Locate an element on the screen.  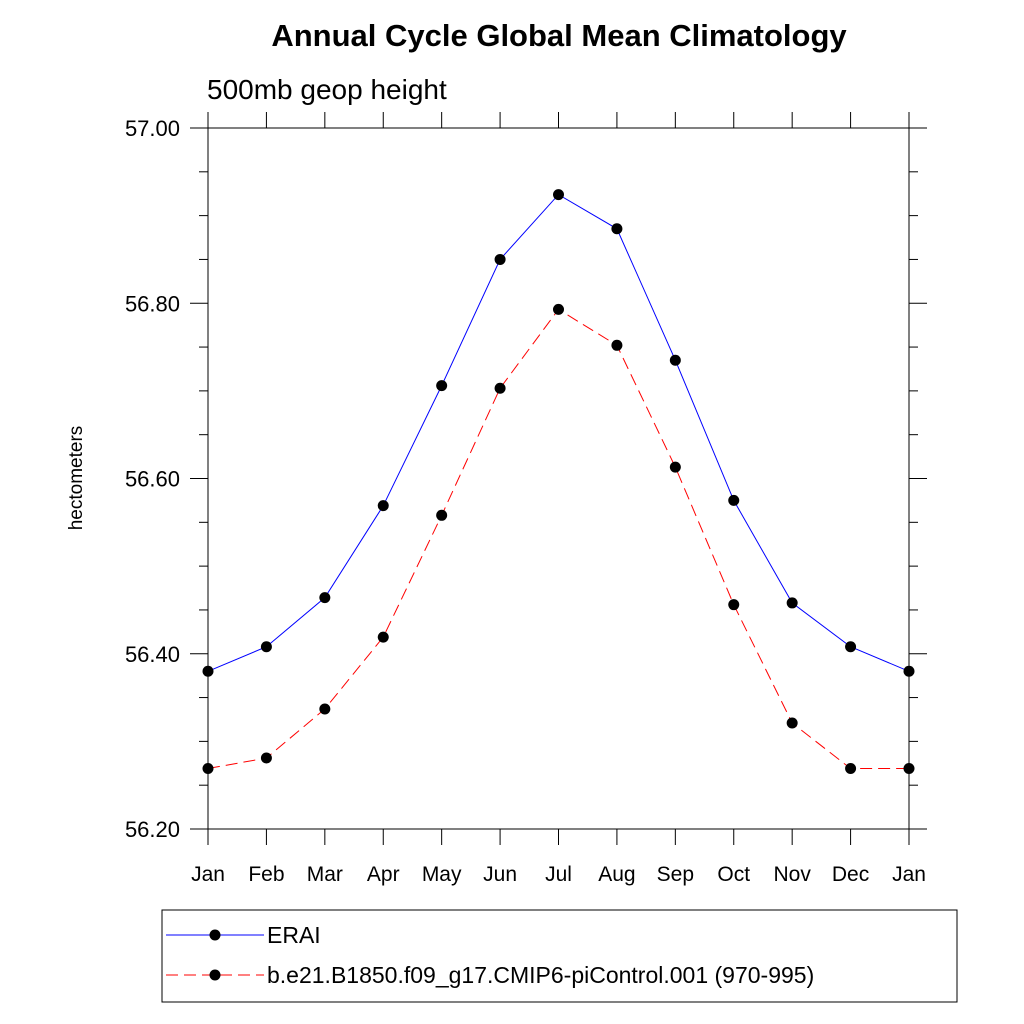
chart-subtitle: 500mb geop height is located at coordinates (327, 89).